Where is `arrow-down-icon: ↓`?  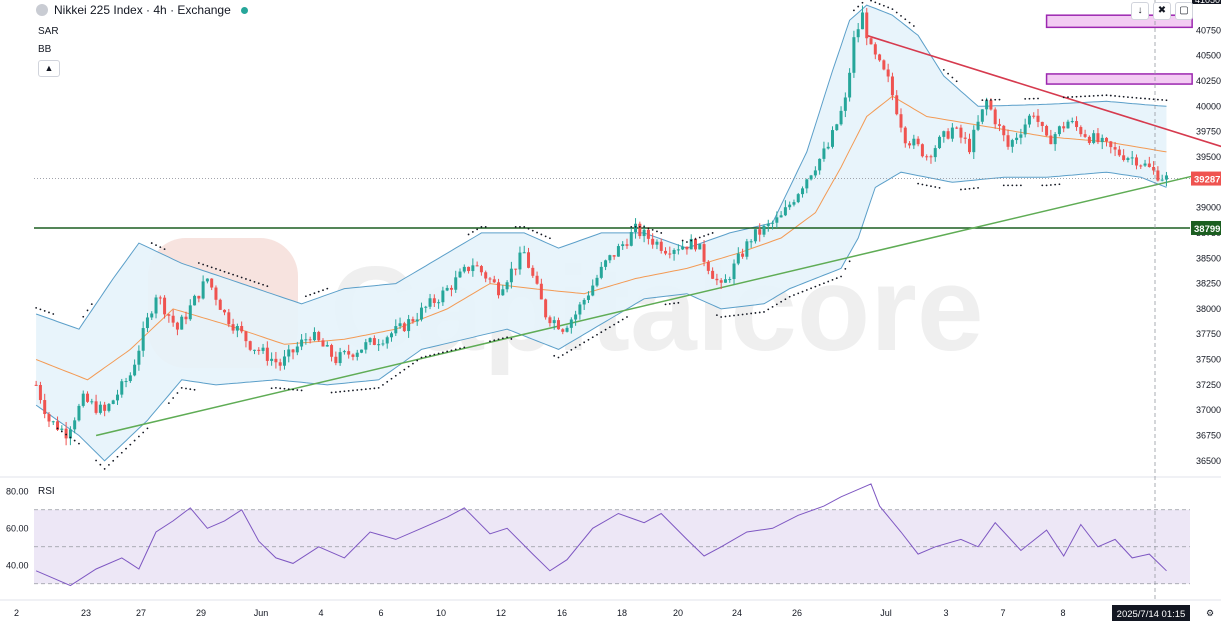 arrow-down-icon: ↓ is located at coordinates (1140, 11).